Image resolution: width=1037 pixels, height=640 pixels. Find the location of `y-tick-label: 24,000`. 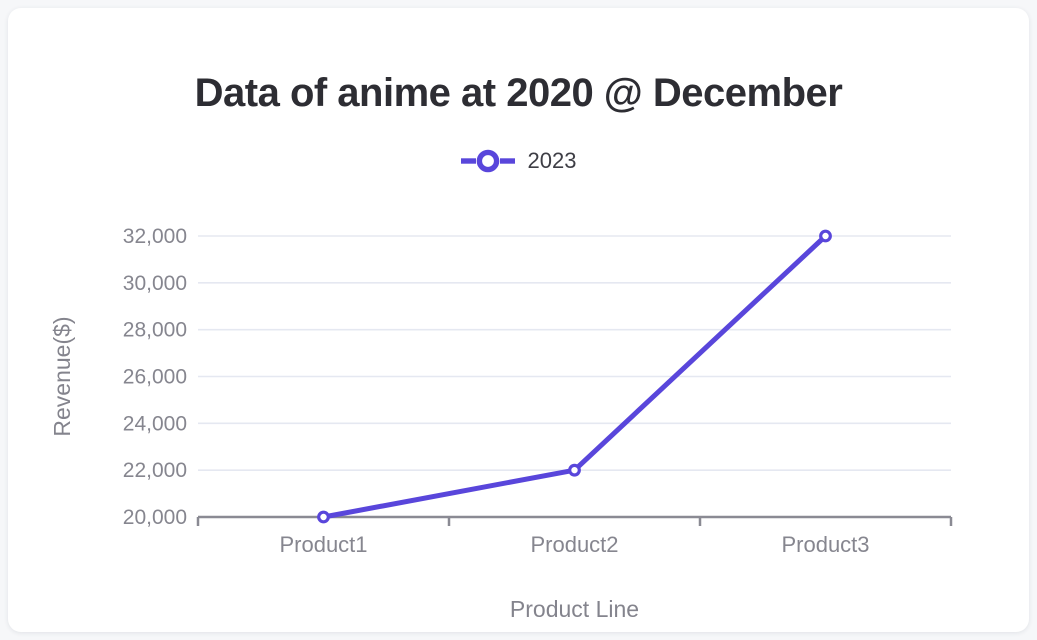

y-tick-label: 24,000 is located at coordinates (155, 423).